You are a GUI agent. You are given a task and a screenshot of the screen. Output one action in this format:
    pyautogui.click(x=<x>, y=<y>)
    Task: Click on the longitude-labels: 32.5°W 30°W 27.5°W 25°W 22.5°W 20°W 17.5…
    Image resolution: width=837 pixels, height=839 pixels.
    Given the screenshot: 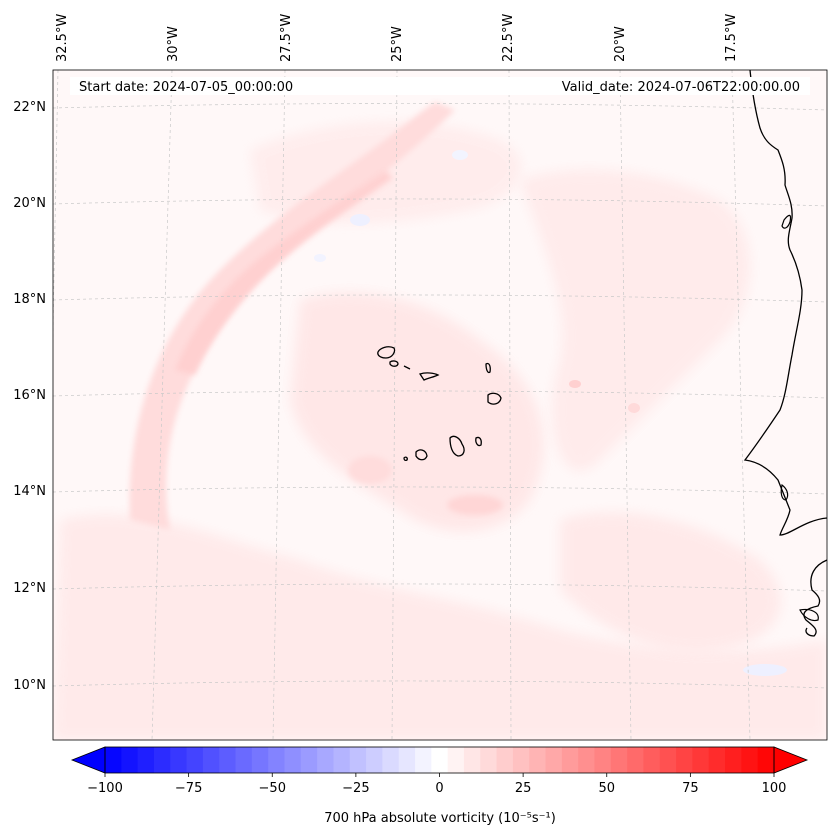 What is the action you would take?
    pyautogui.click(x=397, y=38)
    